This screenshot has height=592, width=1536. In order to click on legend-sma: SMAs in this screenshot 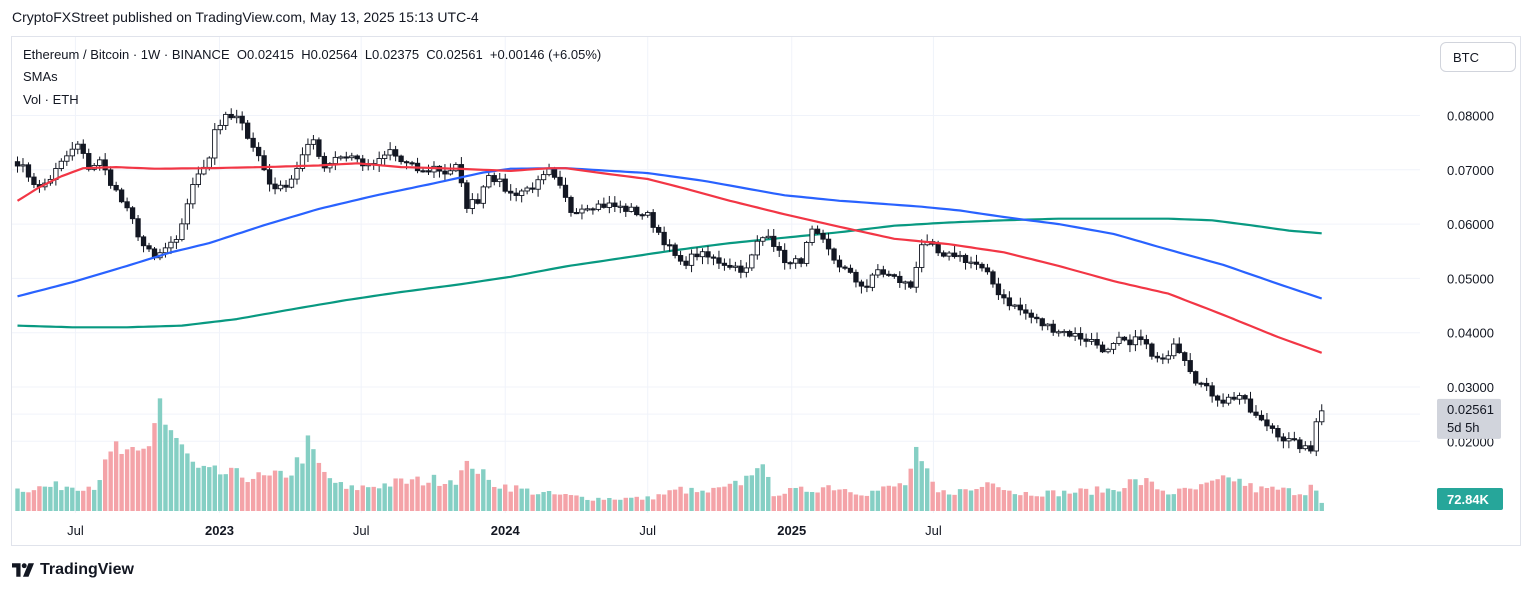, I will do `click(40, 76)`.